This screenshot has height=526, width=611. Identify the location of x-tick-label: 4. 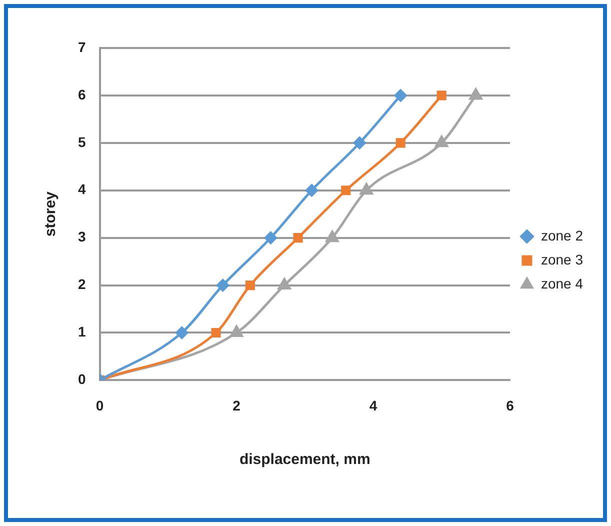
(373, 405).